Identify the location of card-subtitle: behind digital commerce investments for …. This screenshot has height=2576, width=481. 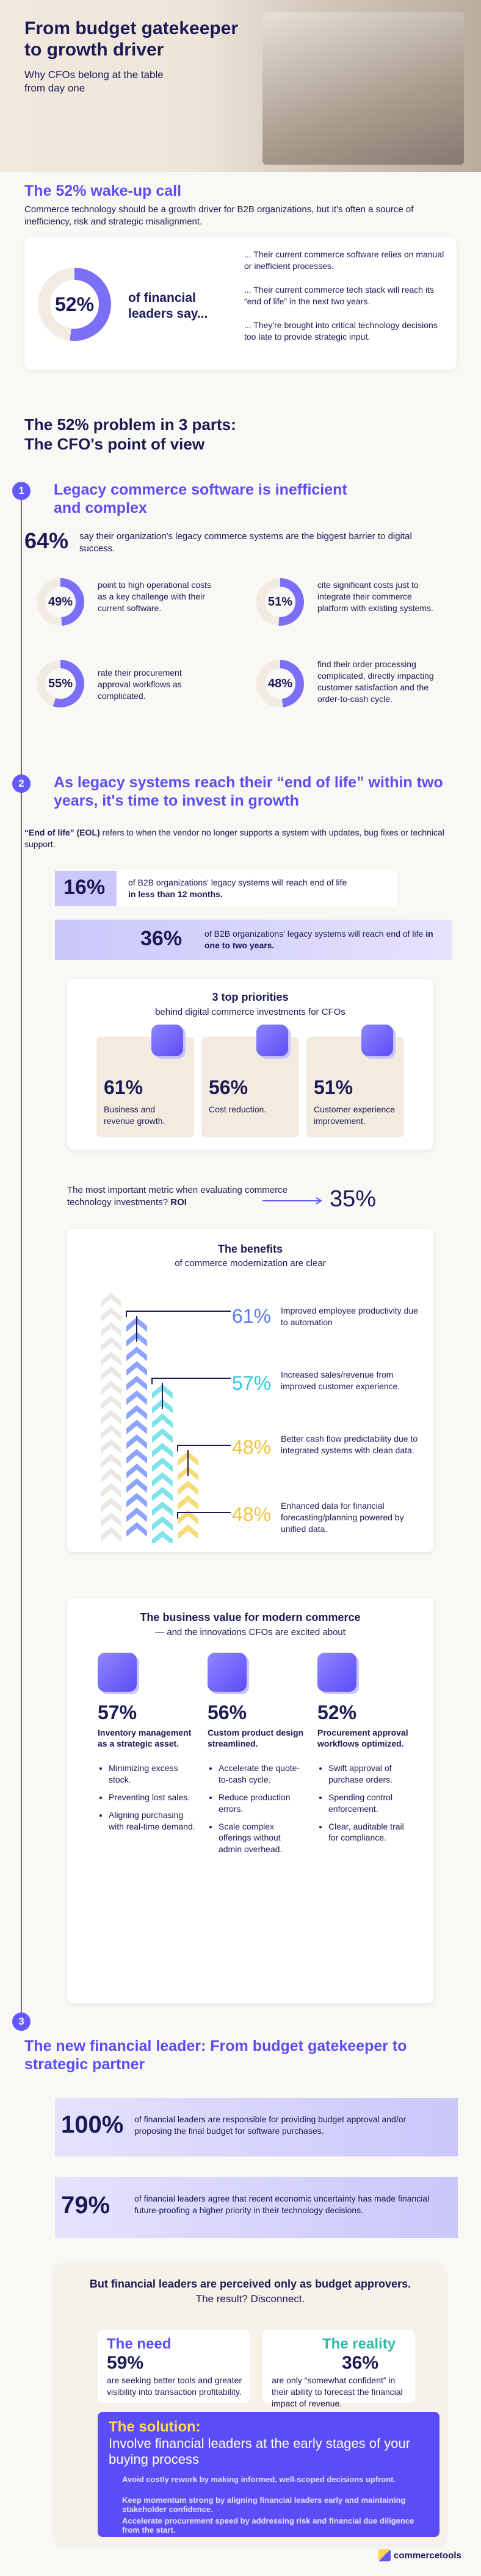
(250, 1012).